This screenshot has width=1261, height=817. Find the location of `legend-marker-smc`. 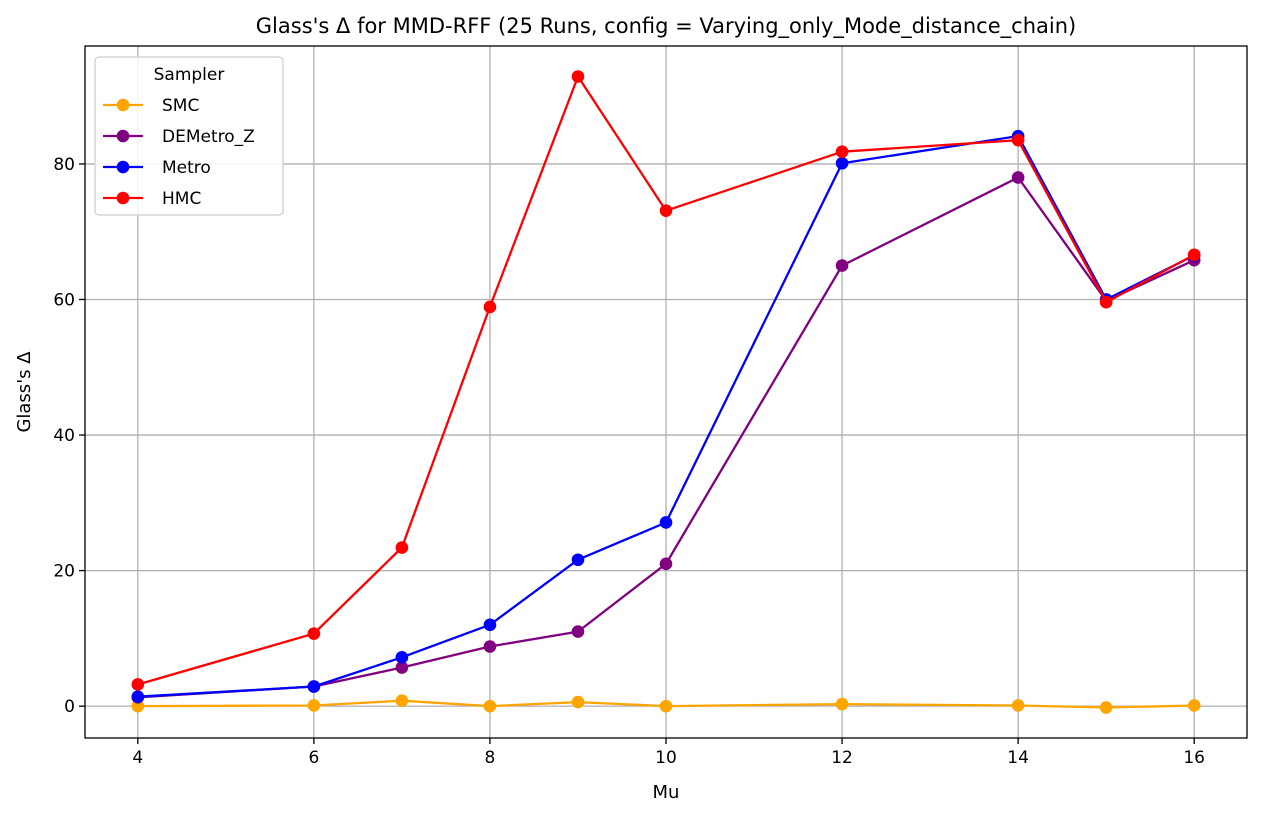

legend-marker-smc is located at coordinates (123, 105).